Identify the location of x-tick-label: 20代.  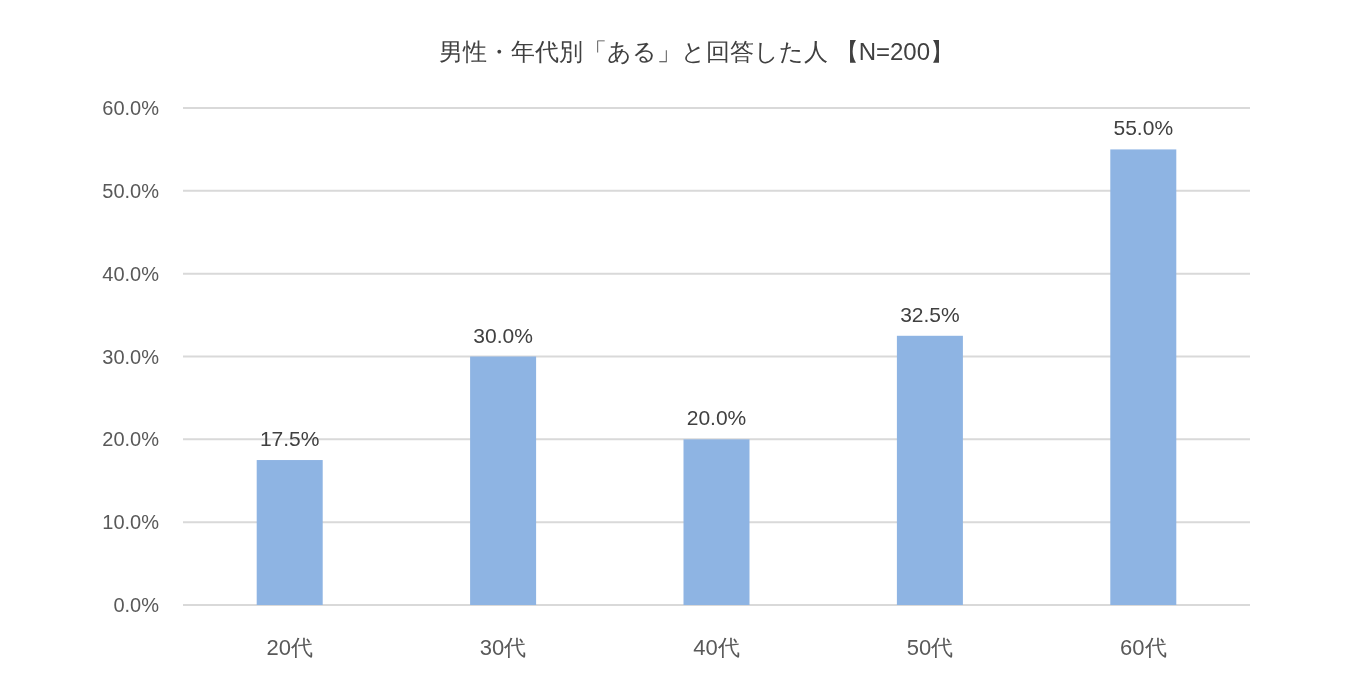
(289, 647).